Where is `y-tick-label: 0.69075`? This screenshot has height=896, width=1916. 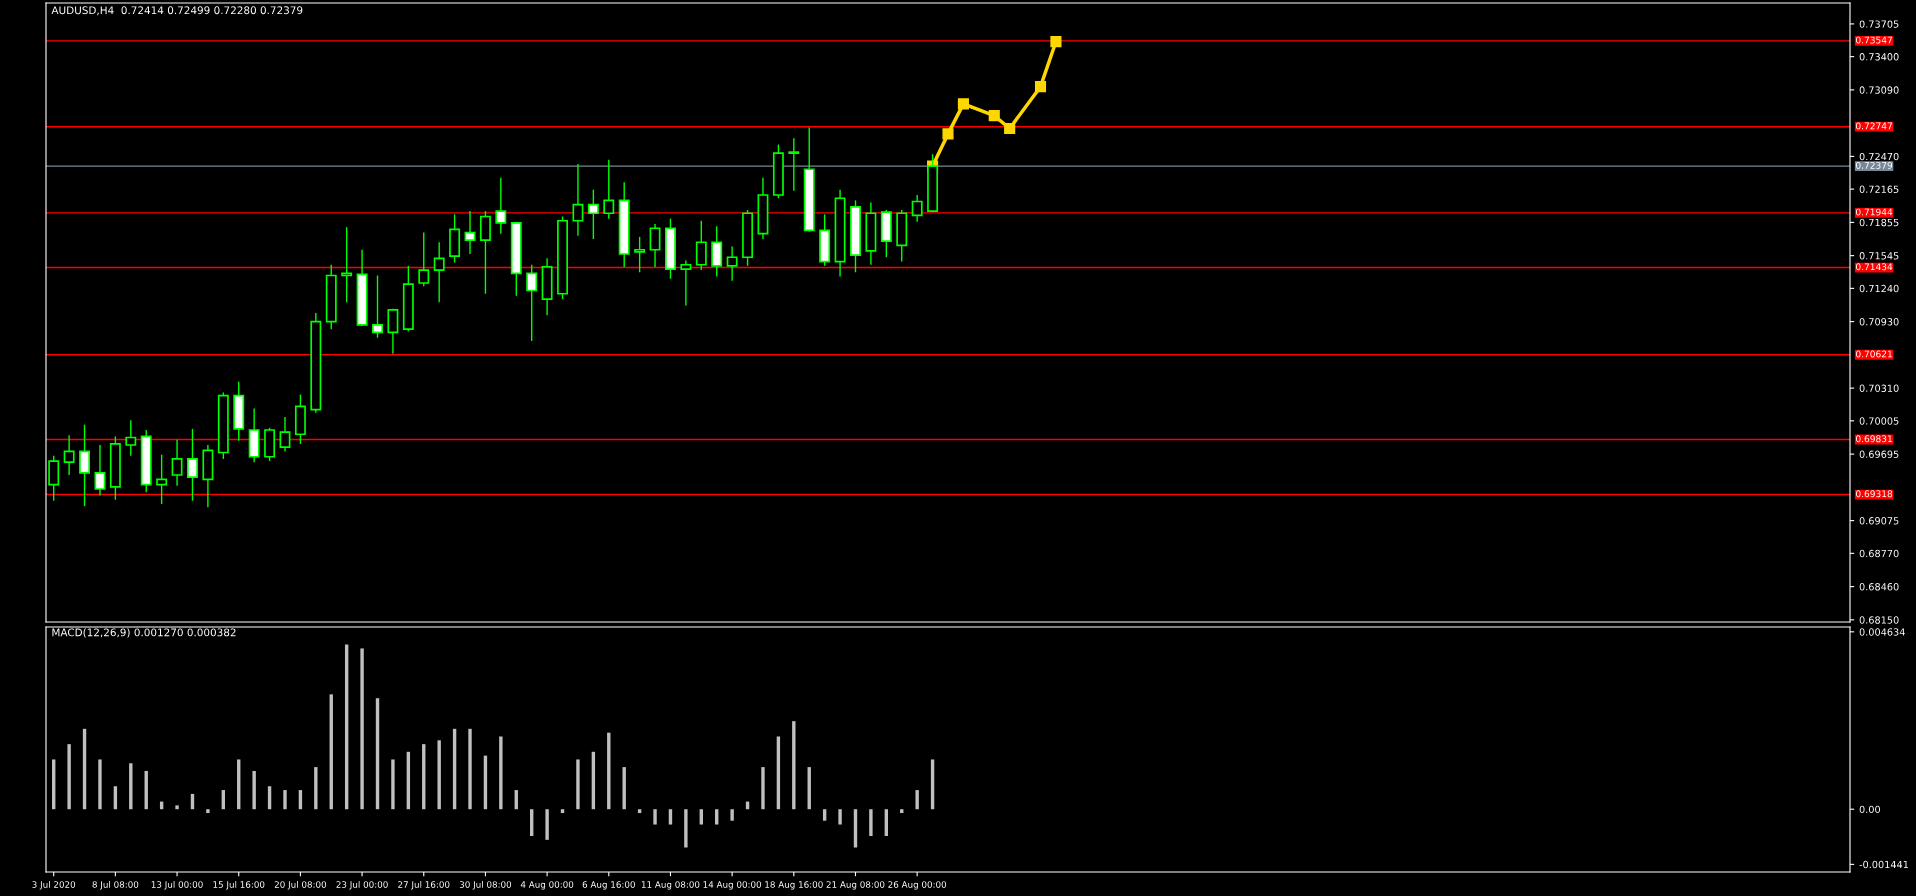 y-tick-label: 0.69075 is located at coordinates (1879, 521).